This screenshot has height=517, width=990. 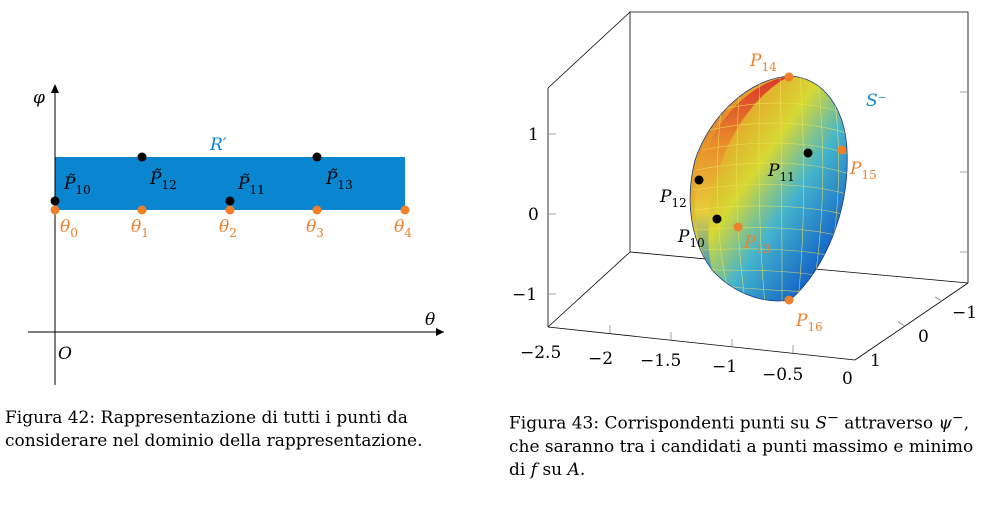 What do you see at coordinates (923, 337) in the screenshot?
I see `y-tick-0: 0` at bounding box center [923, 337].